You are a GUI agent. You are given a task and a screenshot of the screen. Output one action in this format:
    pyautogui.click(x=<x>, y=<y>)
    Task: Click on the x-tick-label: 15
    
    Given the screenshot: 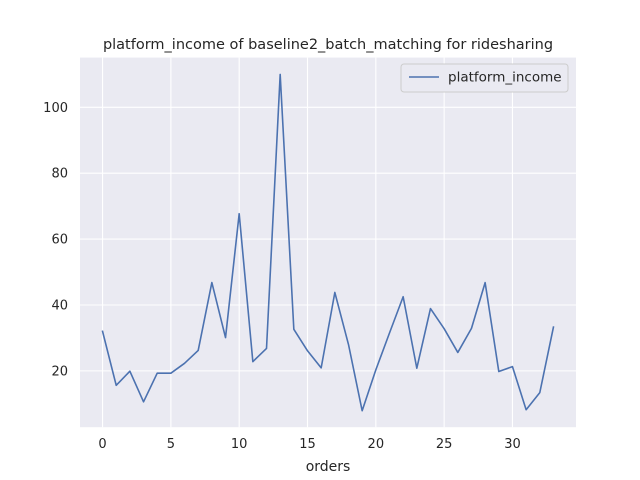 What is the action you would take?
    pyautogui.click(x=307, y=444)
    